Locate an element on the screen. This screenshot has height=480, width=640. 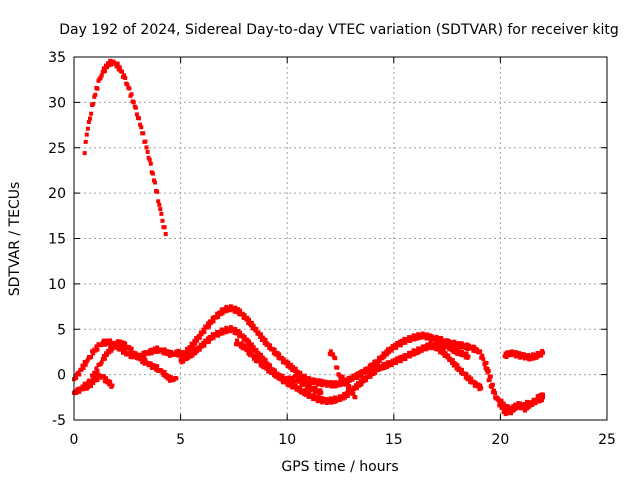
series-track is located at coordinates (125, 147).